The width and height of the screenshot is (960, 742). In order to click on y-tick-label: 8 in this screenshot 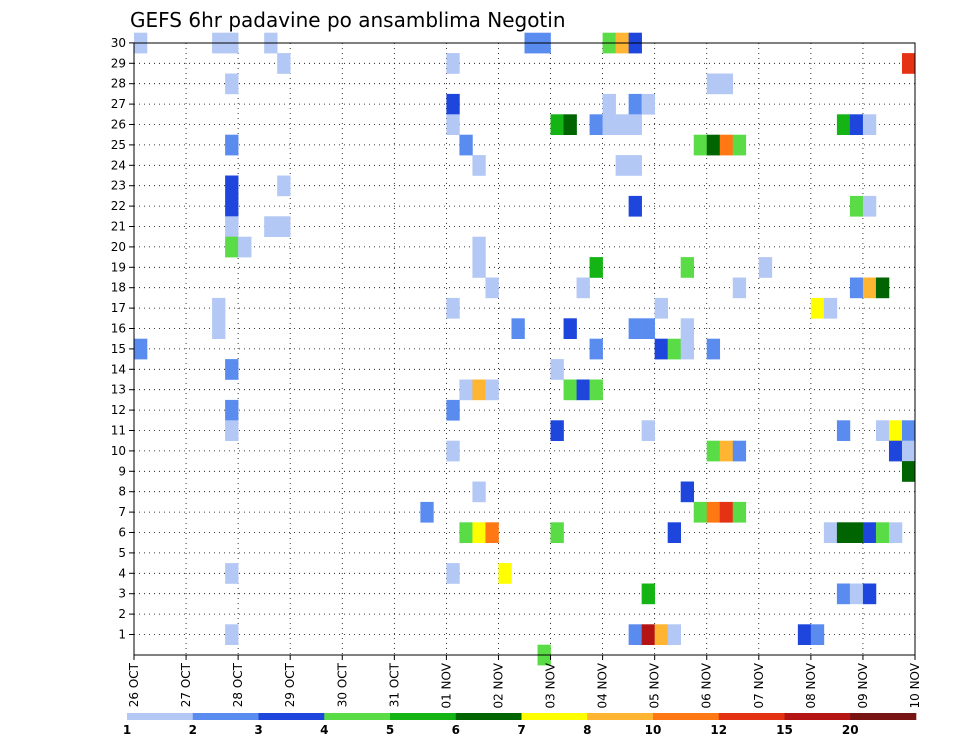, I will do `click(122, 492)`.